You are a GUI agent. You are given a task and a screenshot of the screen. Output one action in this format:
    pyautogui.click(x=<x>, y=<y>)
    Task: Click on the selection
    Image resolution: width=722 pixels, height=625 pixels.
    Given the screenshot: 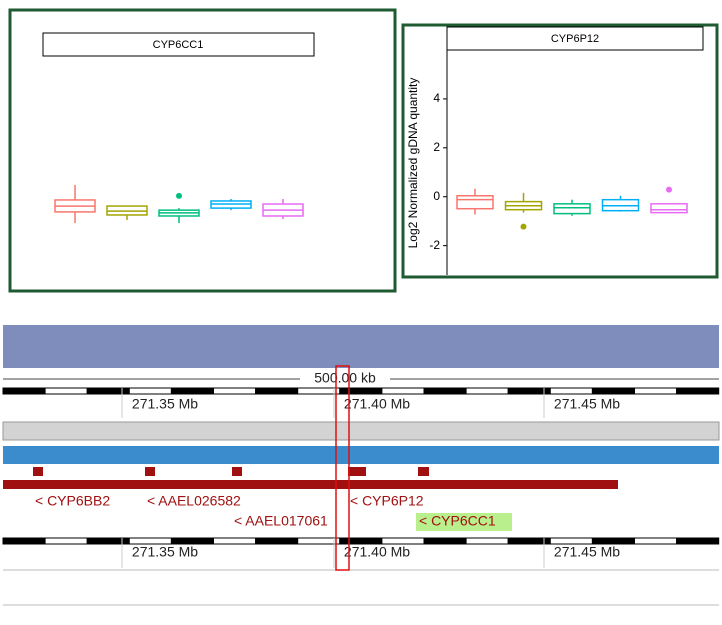 What is the action you would take?
    pyautogui.click(x=342, y=468)
    